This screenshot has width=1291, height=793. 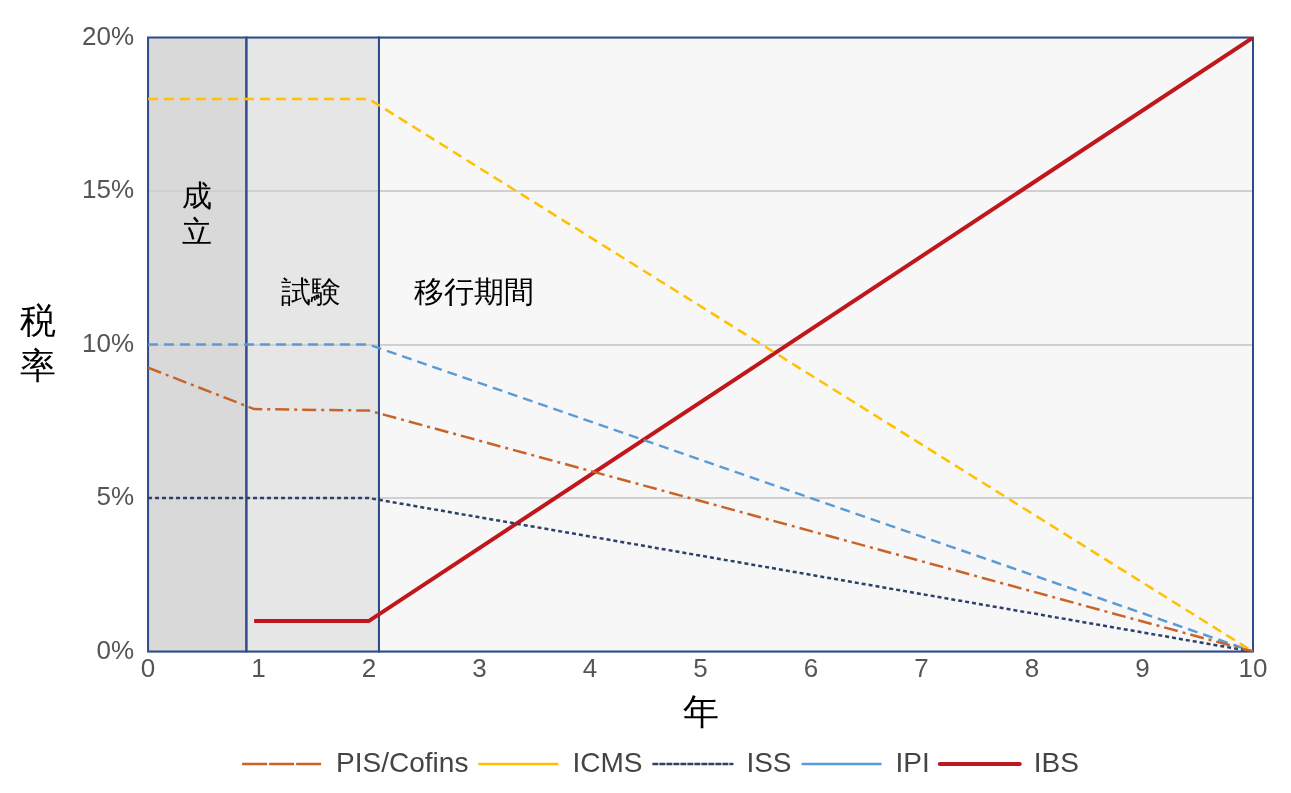 I want to click on x-tick-label: 8, so click(x=1032, y=668).